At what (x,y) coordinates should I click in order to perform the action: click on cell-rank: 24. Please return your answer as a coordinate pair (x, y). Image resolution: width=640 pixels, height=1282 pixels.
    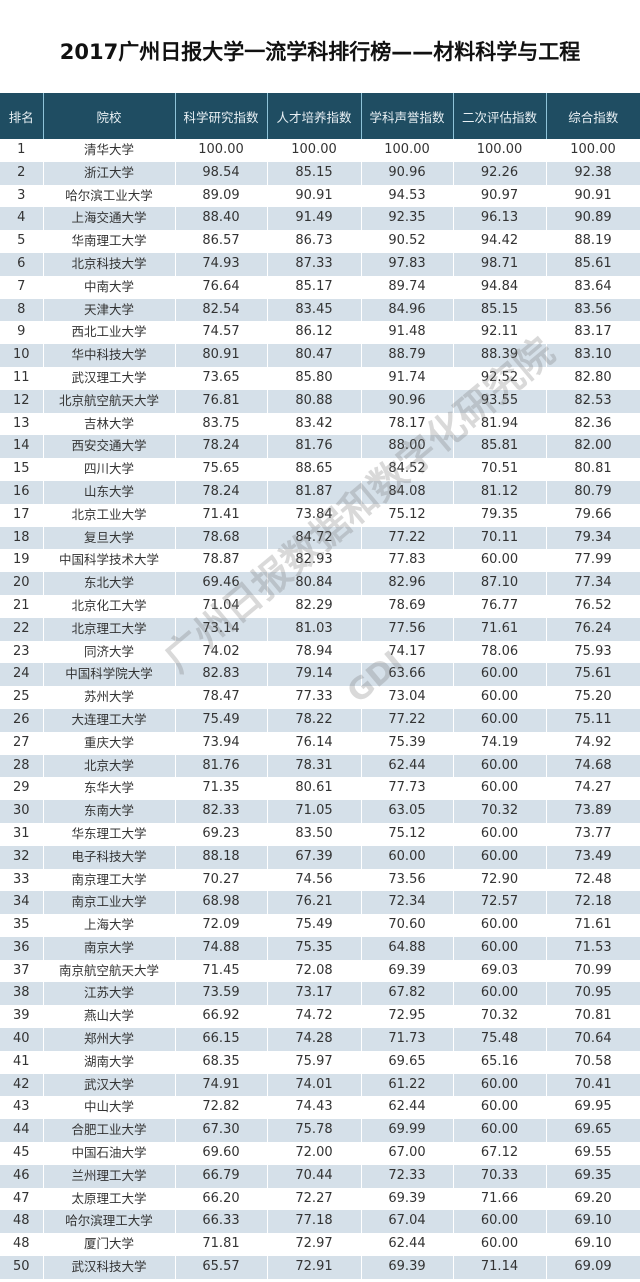
    Looking at the image, I should click on (22, 675).